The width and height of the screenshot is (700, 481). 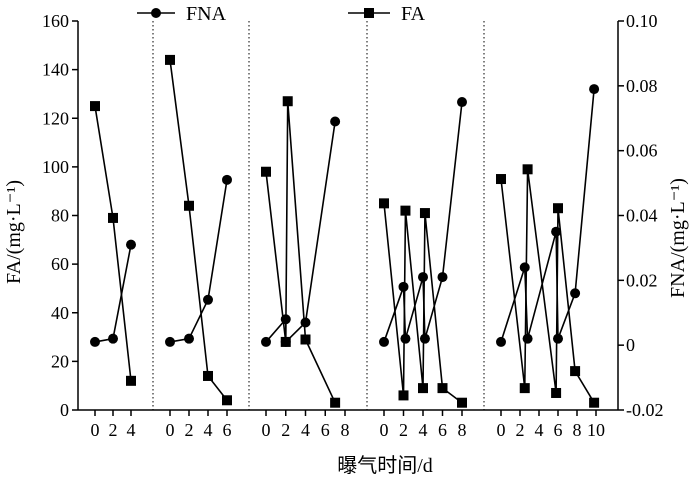 I want to click on left-y-tick-label: 20, so click(x=60, y=361).